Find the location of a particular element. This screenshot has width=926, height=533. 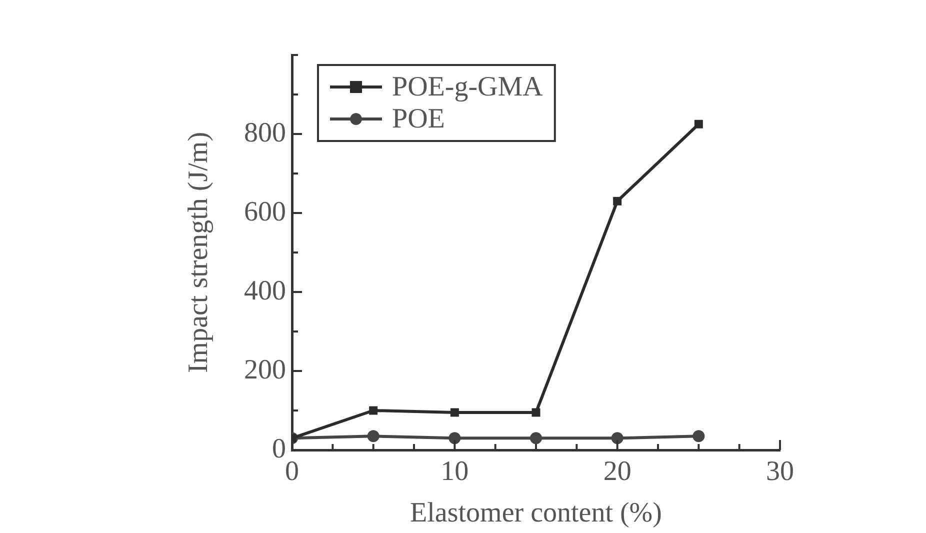

x-tick-label: 20 is located at coordinates (617, 472).